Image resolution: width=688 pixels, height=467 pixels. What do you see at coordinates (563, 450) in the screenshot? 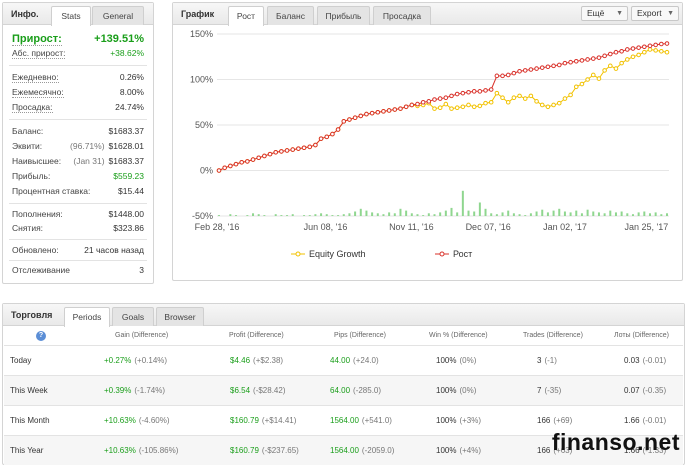
I see `cell-trades-difference: (+63)` at bounding box center [563, 450].